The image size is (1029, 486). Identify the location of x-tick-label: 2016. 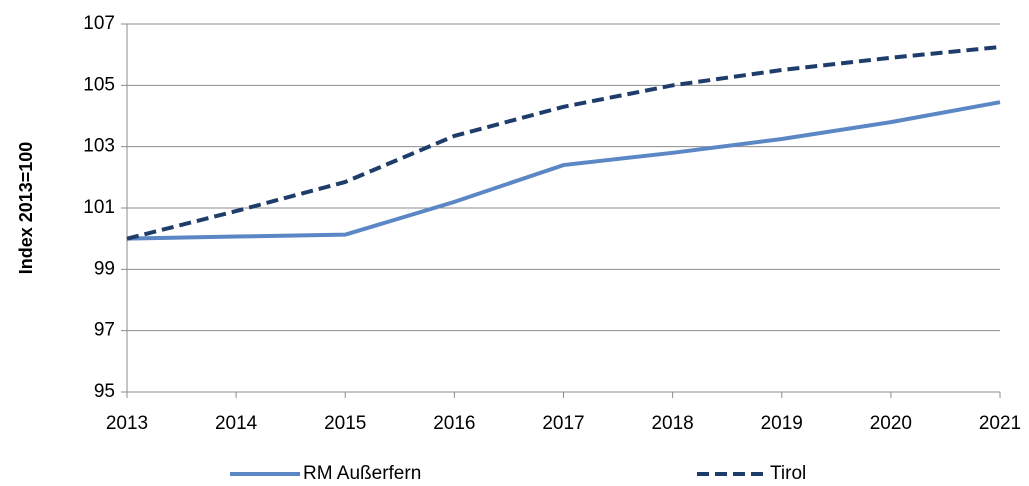
(454, 423).